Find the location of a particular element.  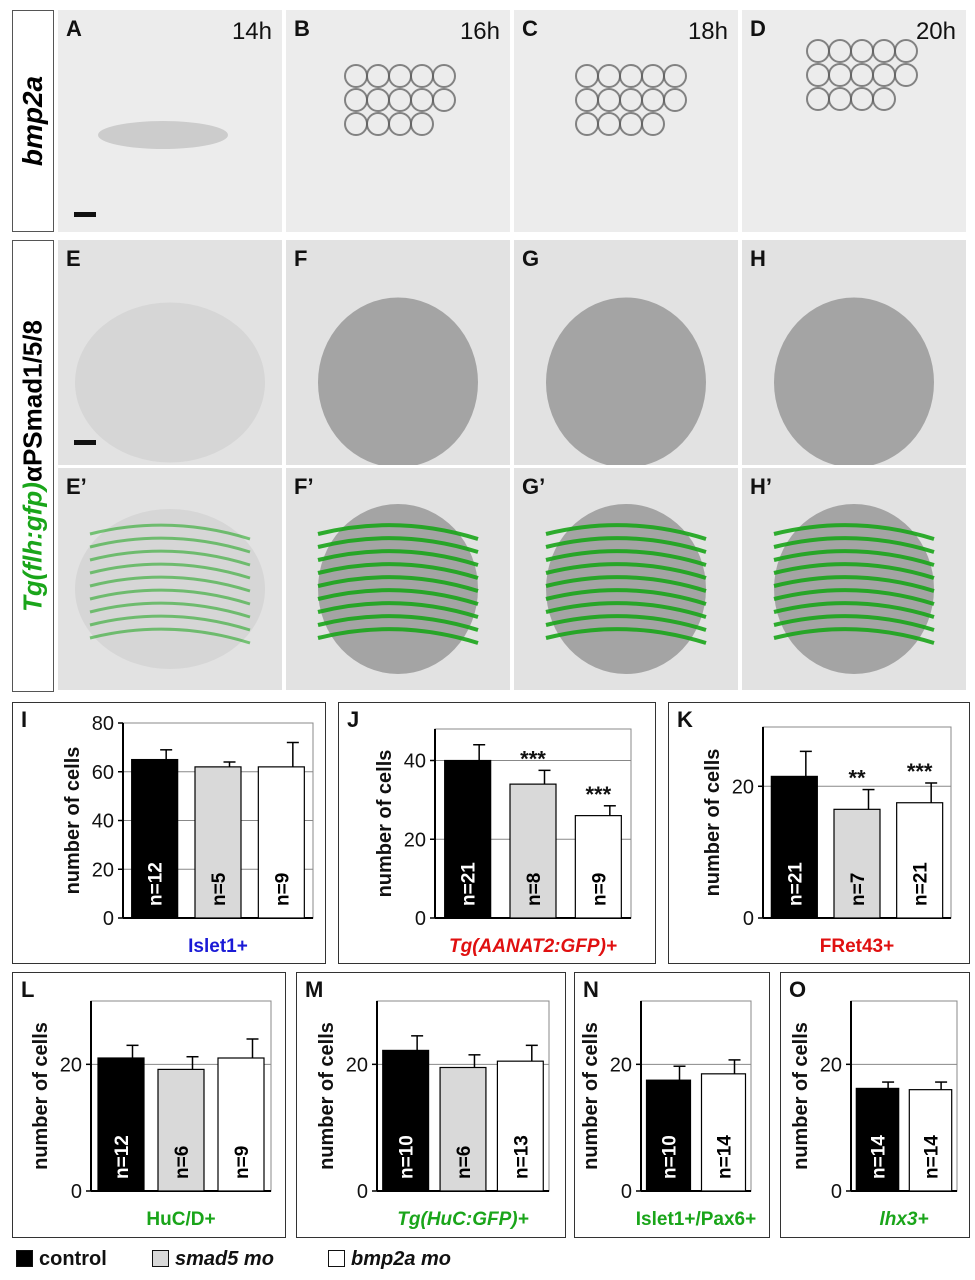

micro-panel-10: F’ is located at coordinates (398, 579).